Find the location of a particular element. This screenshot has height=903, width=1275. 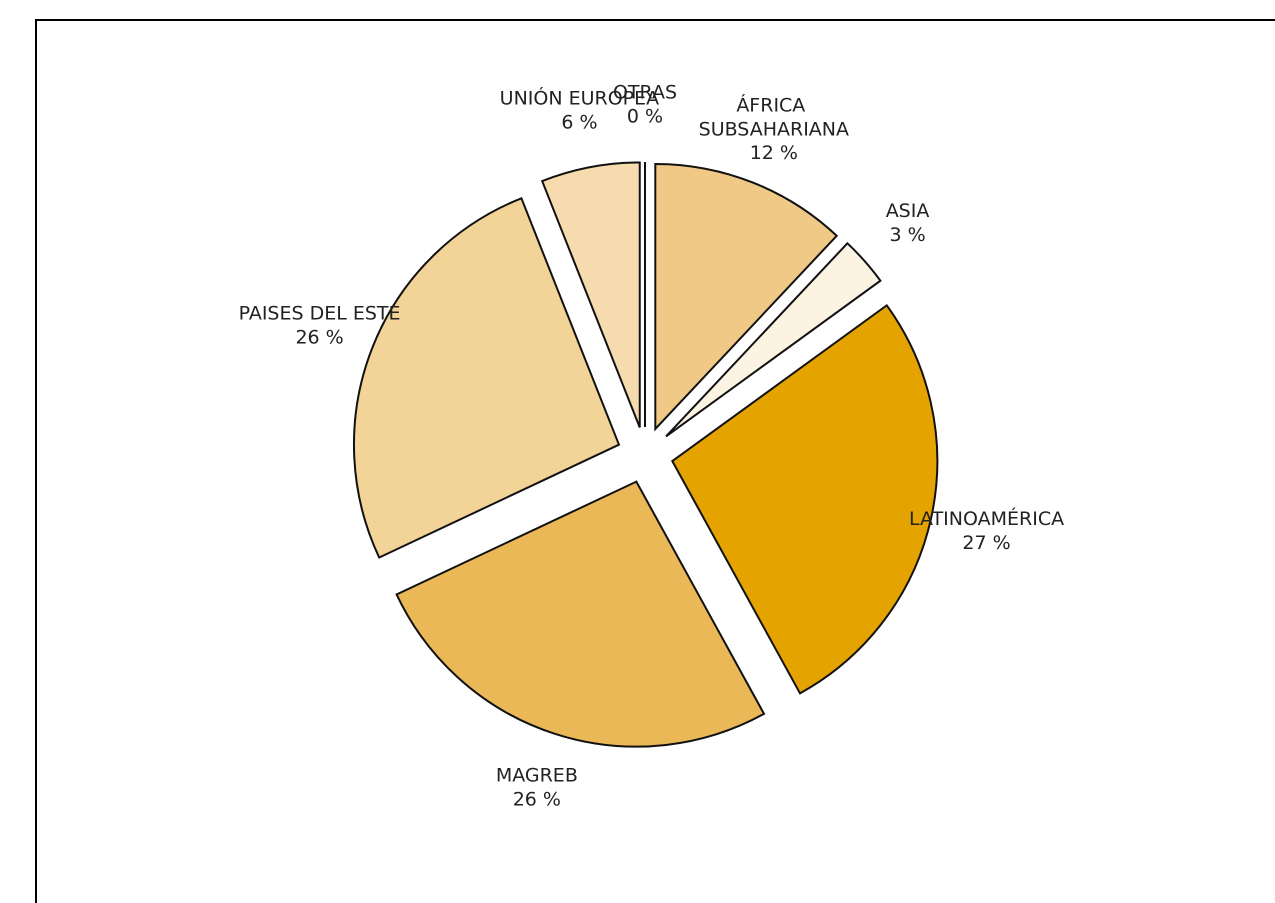

slice-label: LATINOAMÉRICA is located at coordinates (986, 518).